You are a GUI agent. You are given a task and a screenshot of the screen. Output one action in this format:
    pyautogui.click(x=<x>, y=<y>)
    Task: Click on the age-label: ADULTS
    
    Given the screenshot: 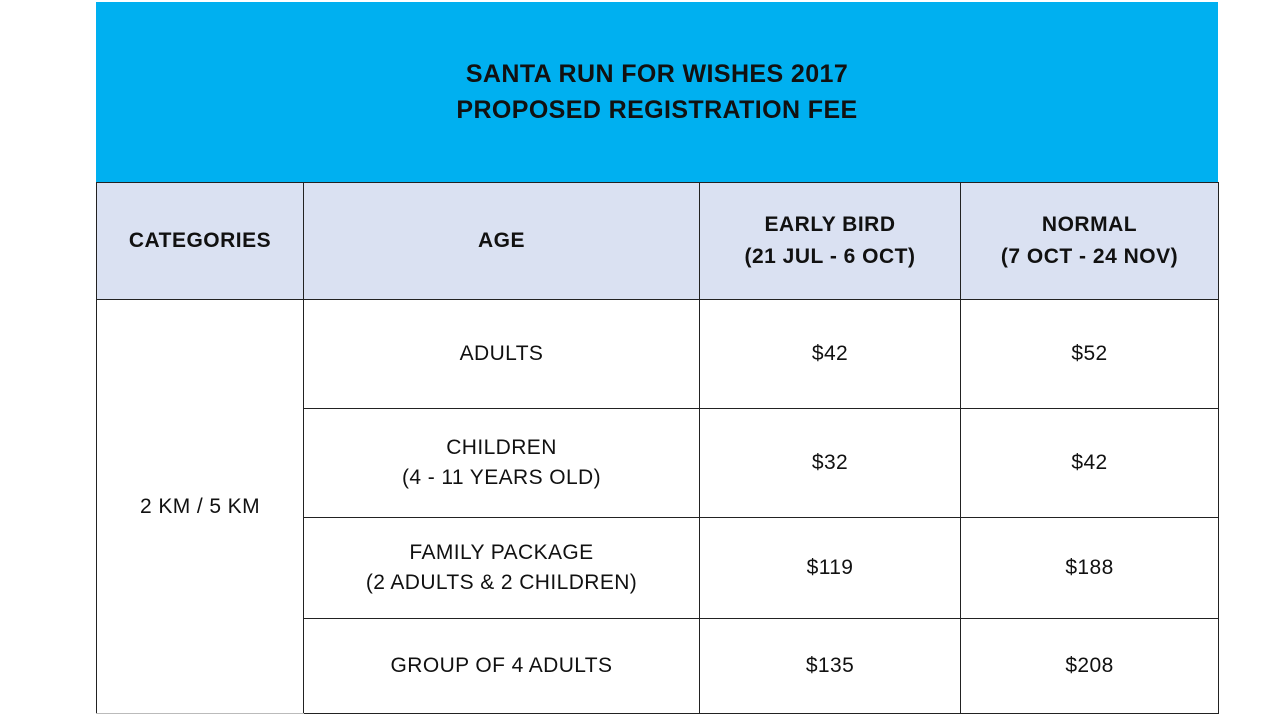 What is the action you would take?
    pyautogui.click(x=501, y=353)
    